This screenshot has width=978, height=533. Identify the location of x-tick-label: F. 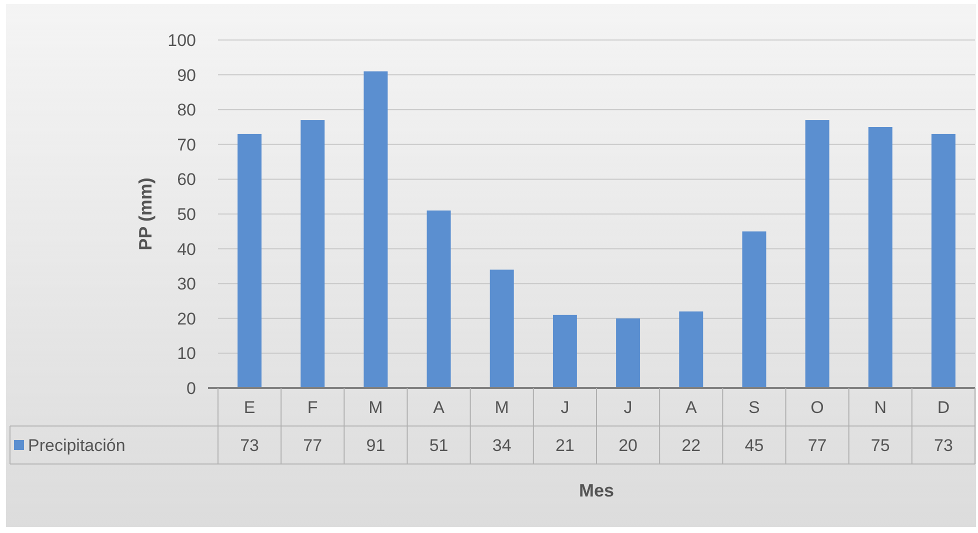
(312, 407).